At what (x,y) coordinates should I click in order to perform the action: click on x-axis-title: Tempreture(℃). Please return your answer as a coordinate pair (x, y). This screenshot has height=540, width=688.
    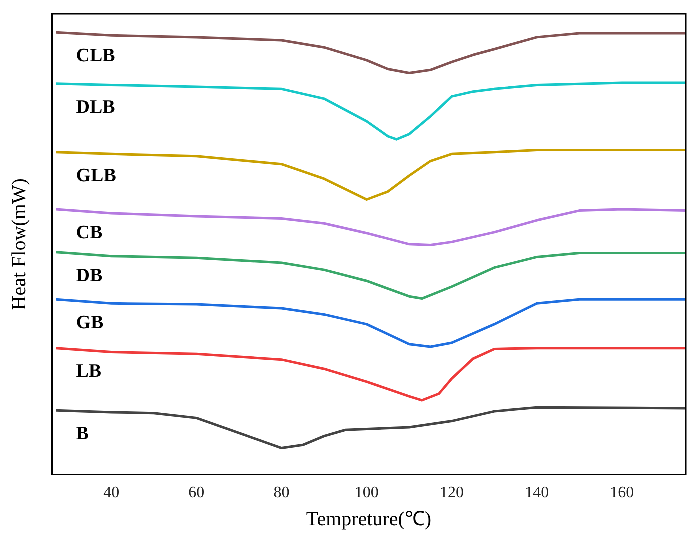
    Looking at the image, I should click on (369, 519).